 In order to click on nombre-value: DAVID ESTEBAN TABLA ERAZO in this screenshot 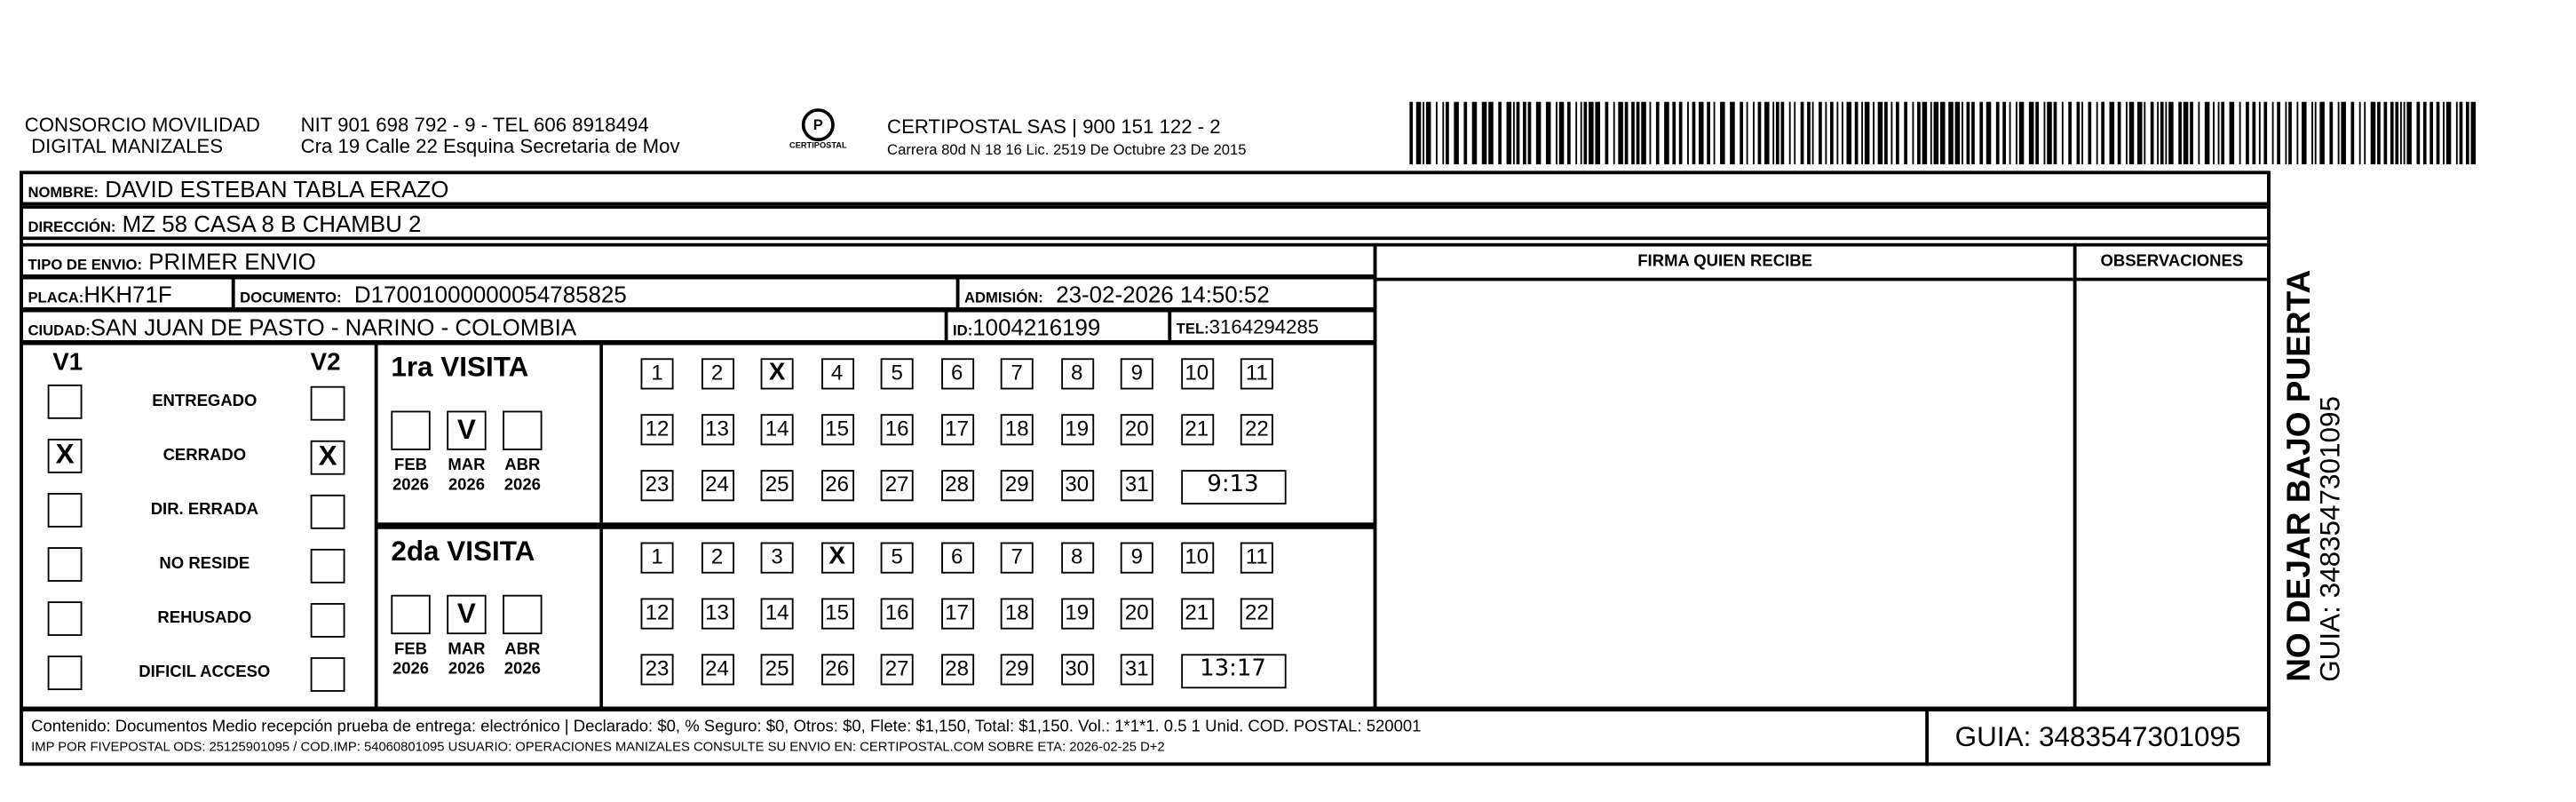, I will do `click(277, 188)`.